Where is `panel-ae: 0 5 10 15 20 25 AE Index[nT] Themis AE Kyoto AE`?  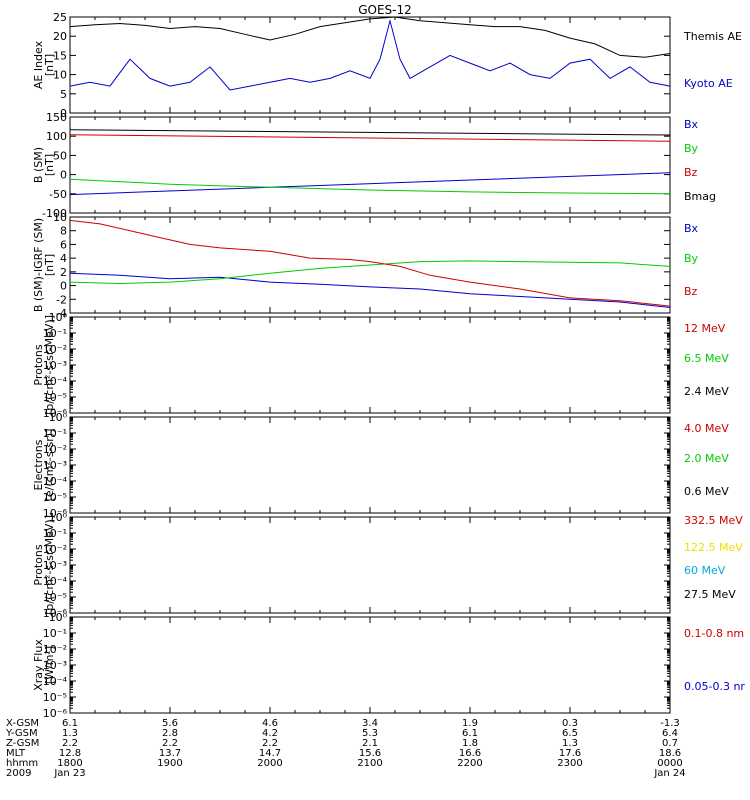 panel-ae: 0 5 10 15 20 25 AE Index[nT] Themis AE Kyoto AE is located at coordinates (387, 65).